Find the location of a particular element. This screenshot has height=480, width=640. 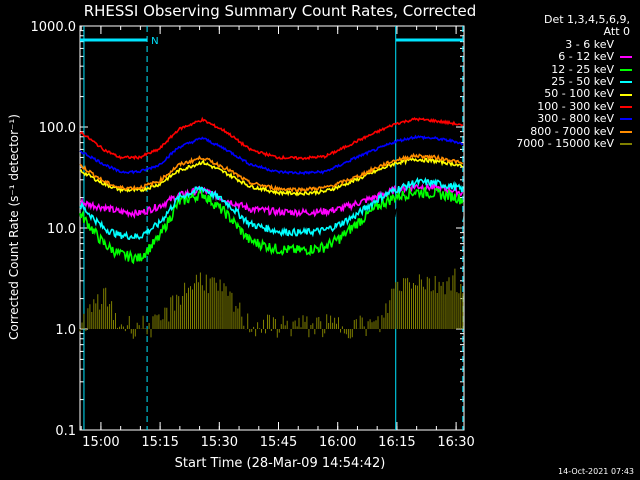

series-3-6keV is located at coordinates (271, 232).